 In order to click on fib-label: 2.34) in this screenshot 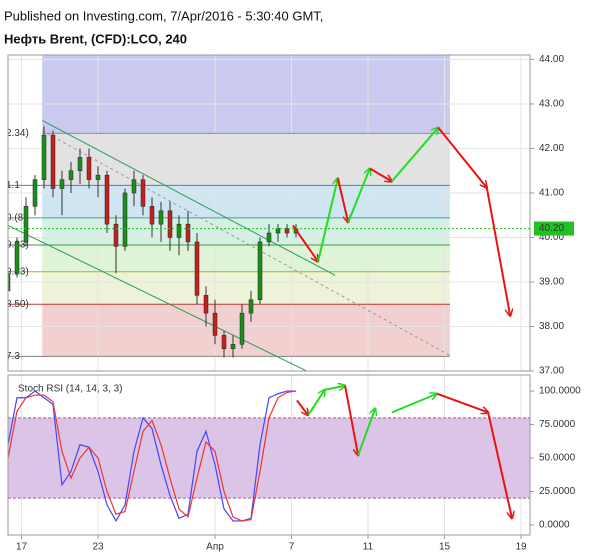, I will do `click(17, 133)`.